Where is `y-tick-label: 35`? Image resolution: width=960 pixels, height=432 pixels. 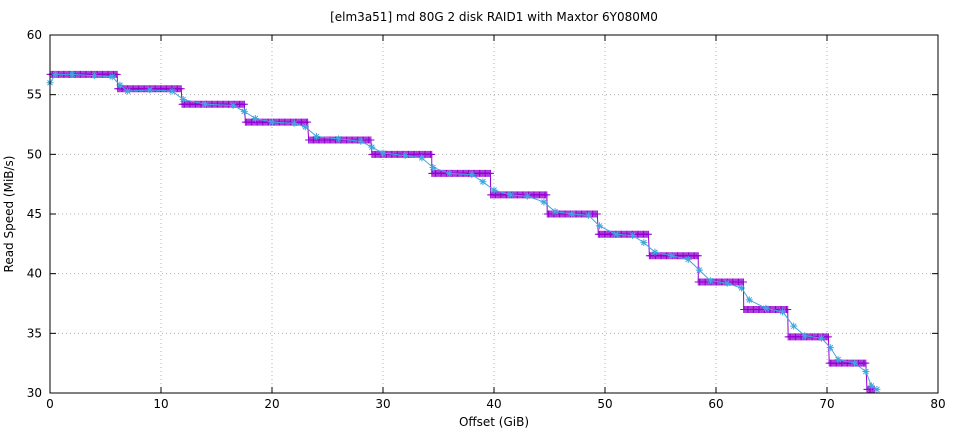 y-tick-label: 35 is located at coordinates (34, 333).